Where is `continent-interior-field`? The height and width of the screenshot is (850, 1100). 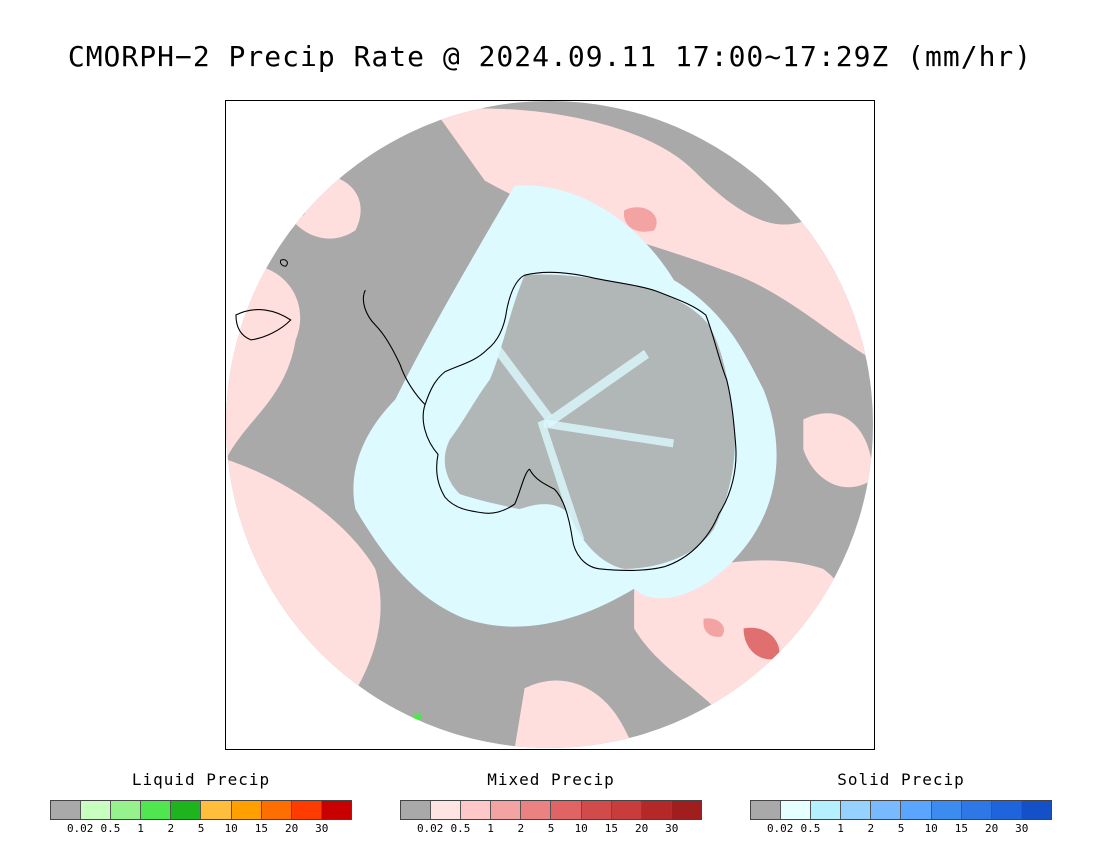 continent-interior-field is located at coordinates (589, 421).